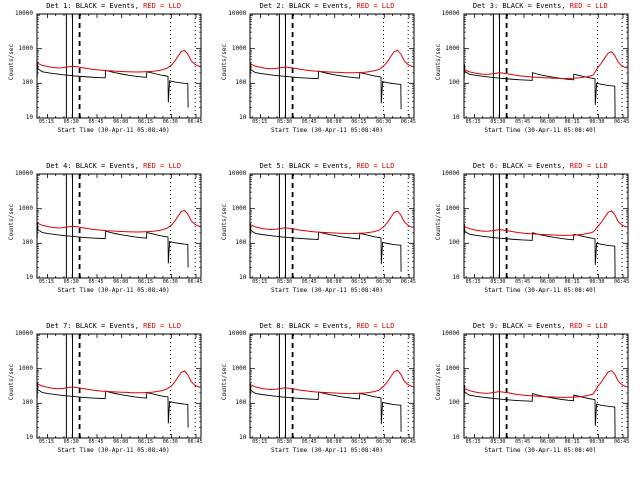  I want to click on panel-title-events-label: Det 8: BLACK = Events,, so click(306, 326).